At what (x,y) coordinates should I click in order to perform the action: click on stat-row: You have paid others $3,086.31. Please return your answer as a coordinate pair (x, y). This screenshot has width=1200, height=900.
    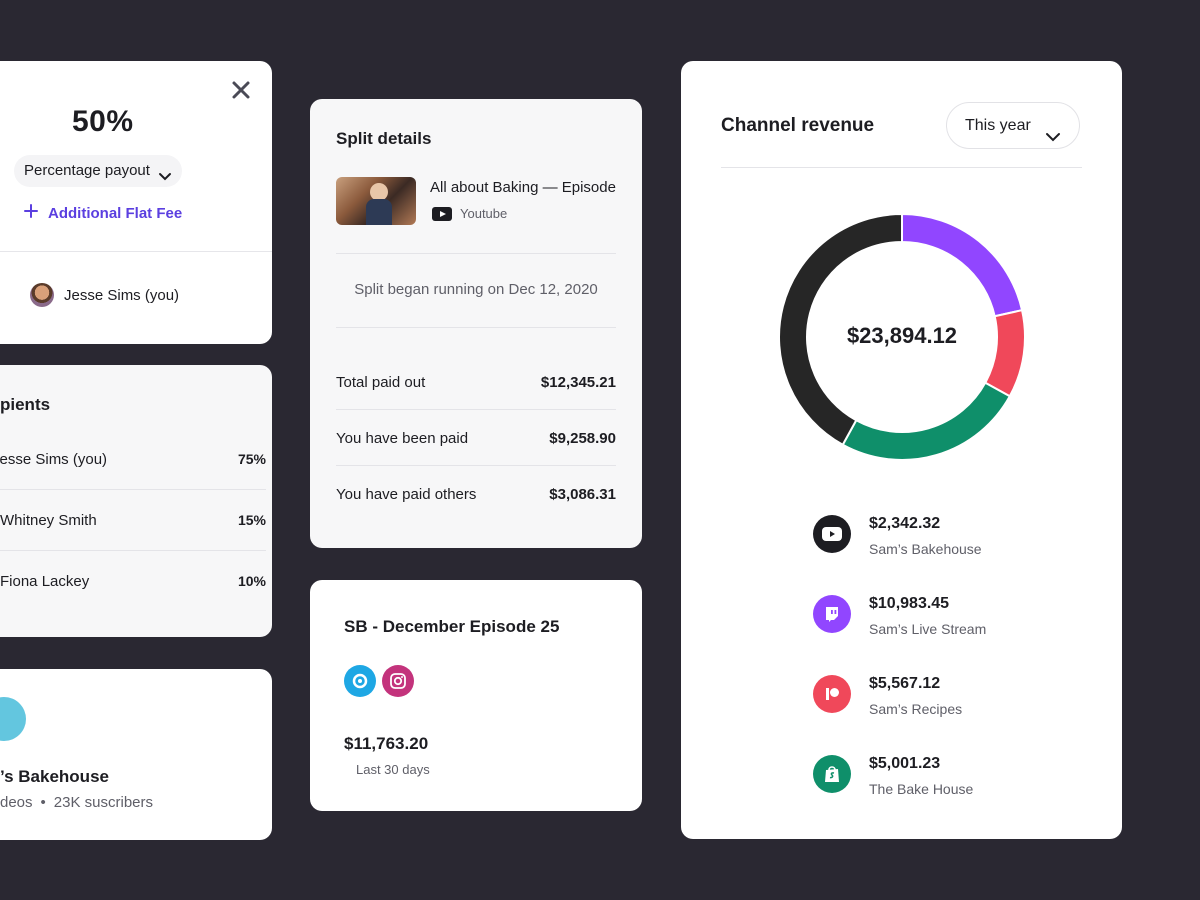
    Looking at the image, I should click on (476, 494).